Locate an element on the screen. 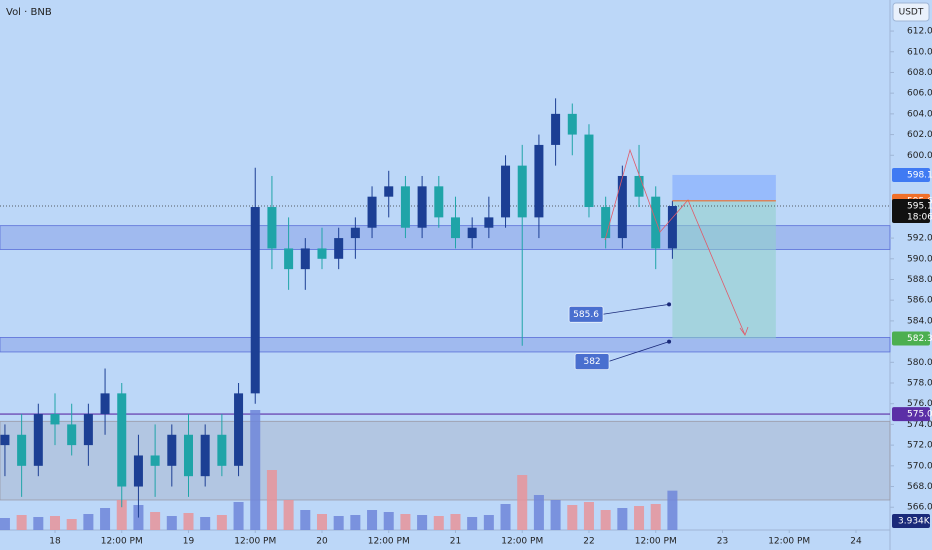  y-tick-label: 578.0 is located at coordinates (919, 384).